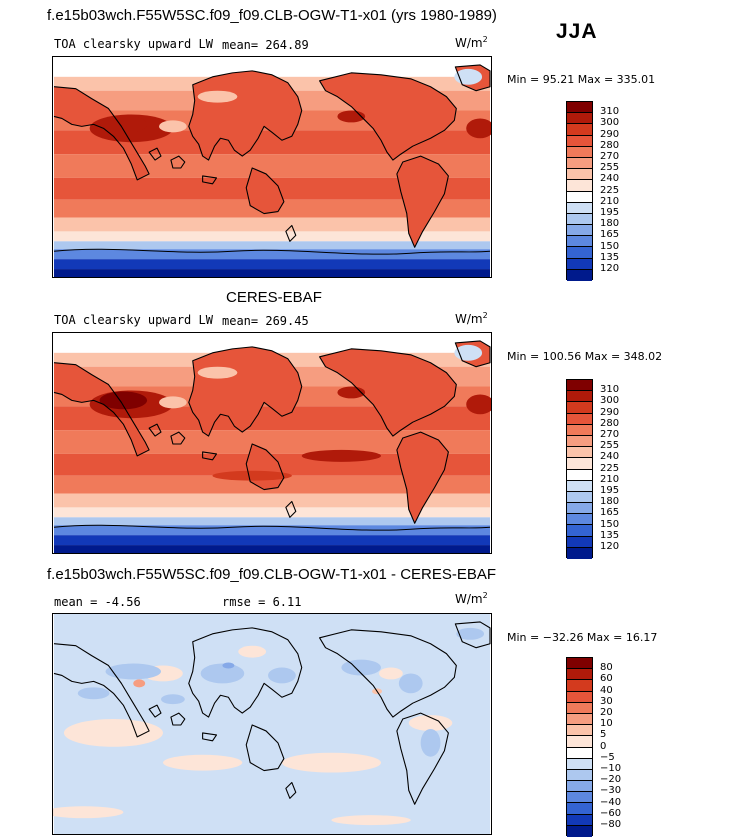 The height and width of the screenshot is (840, 733). Describe the element at coordinates (581, 79) in the screenshot. I see `min-max-label: Min = 95.21 Max = 335.01` at that location.